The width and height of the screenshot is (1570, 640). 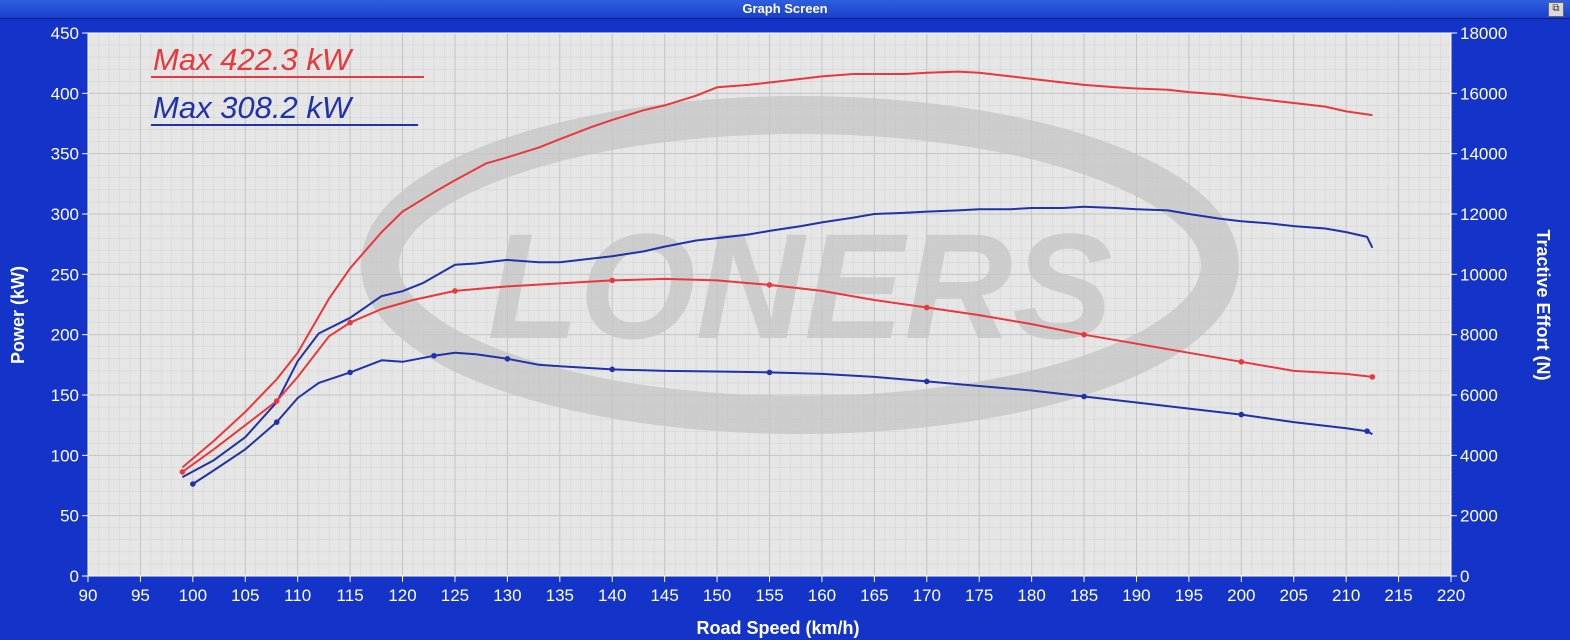 What do you see at coordinates (65, 455) in the screenshot?
I see `y-tick-label: 100` at bounding box center [65, 455].